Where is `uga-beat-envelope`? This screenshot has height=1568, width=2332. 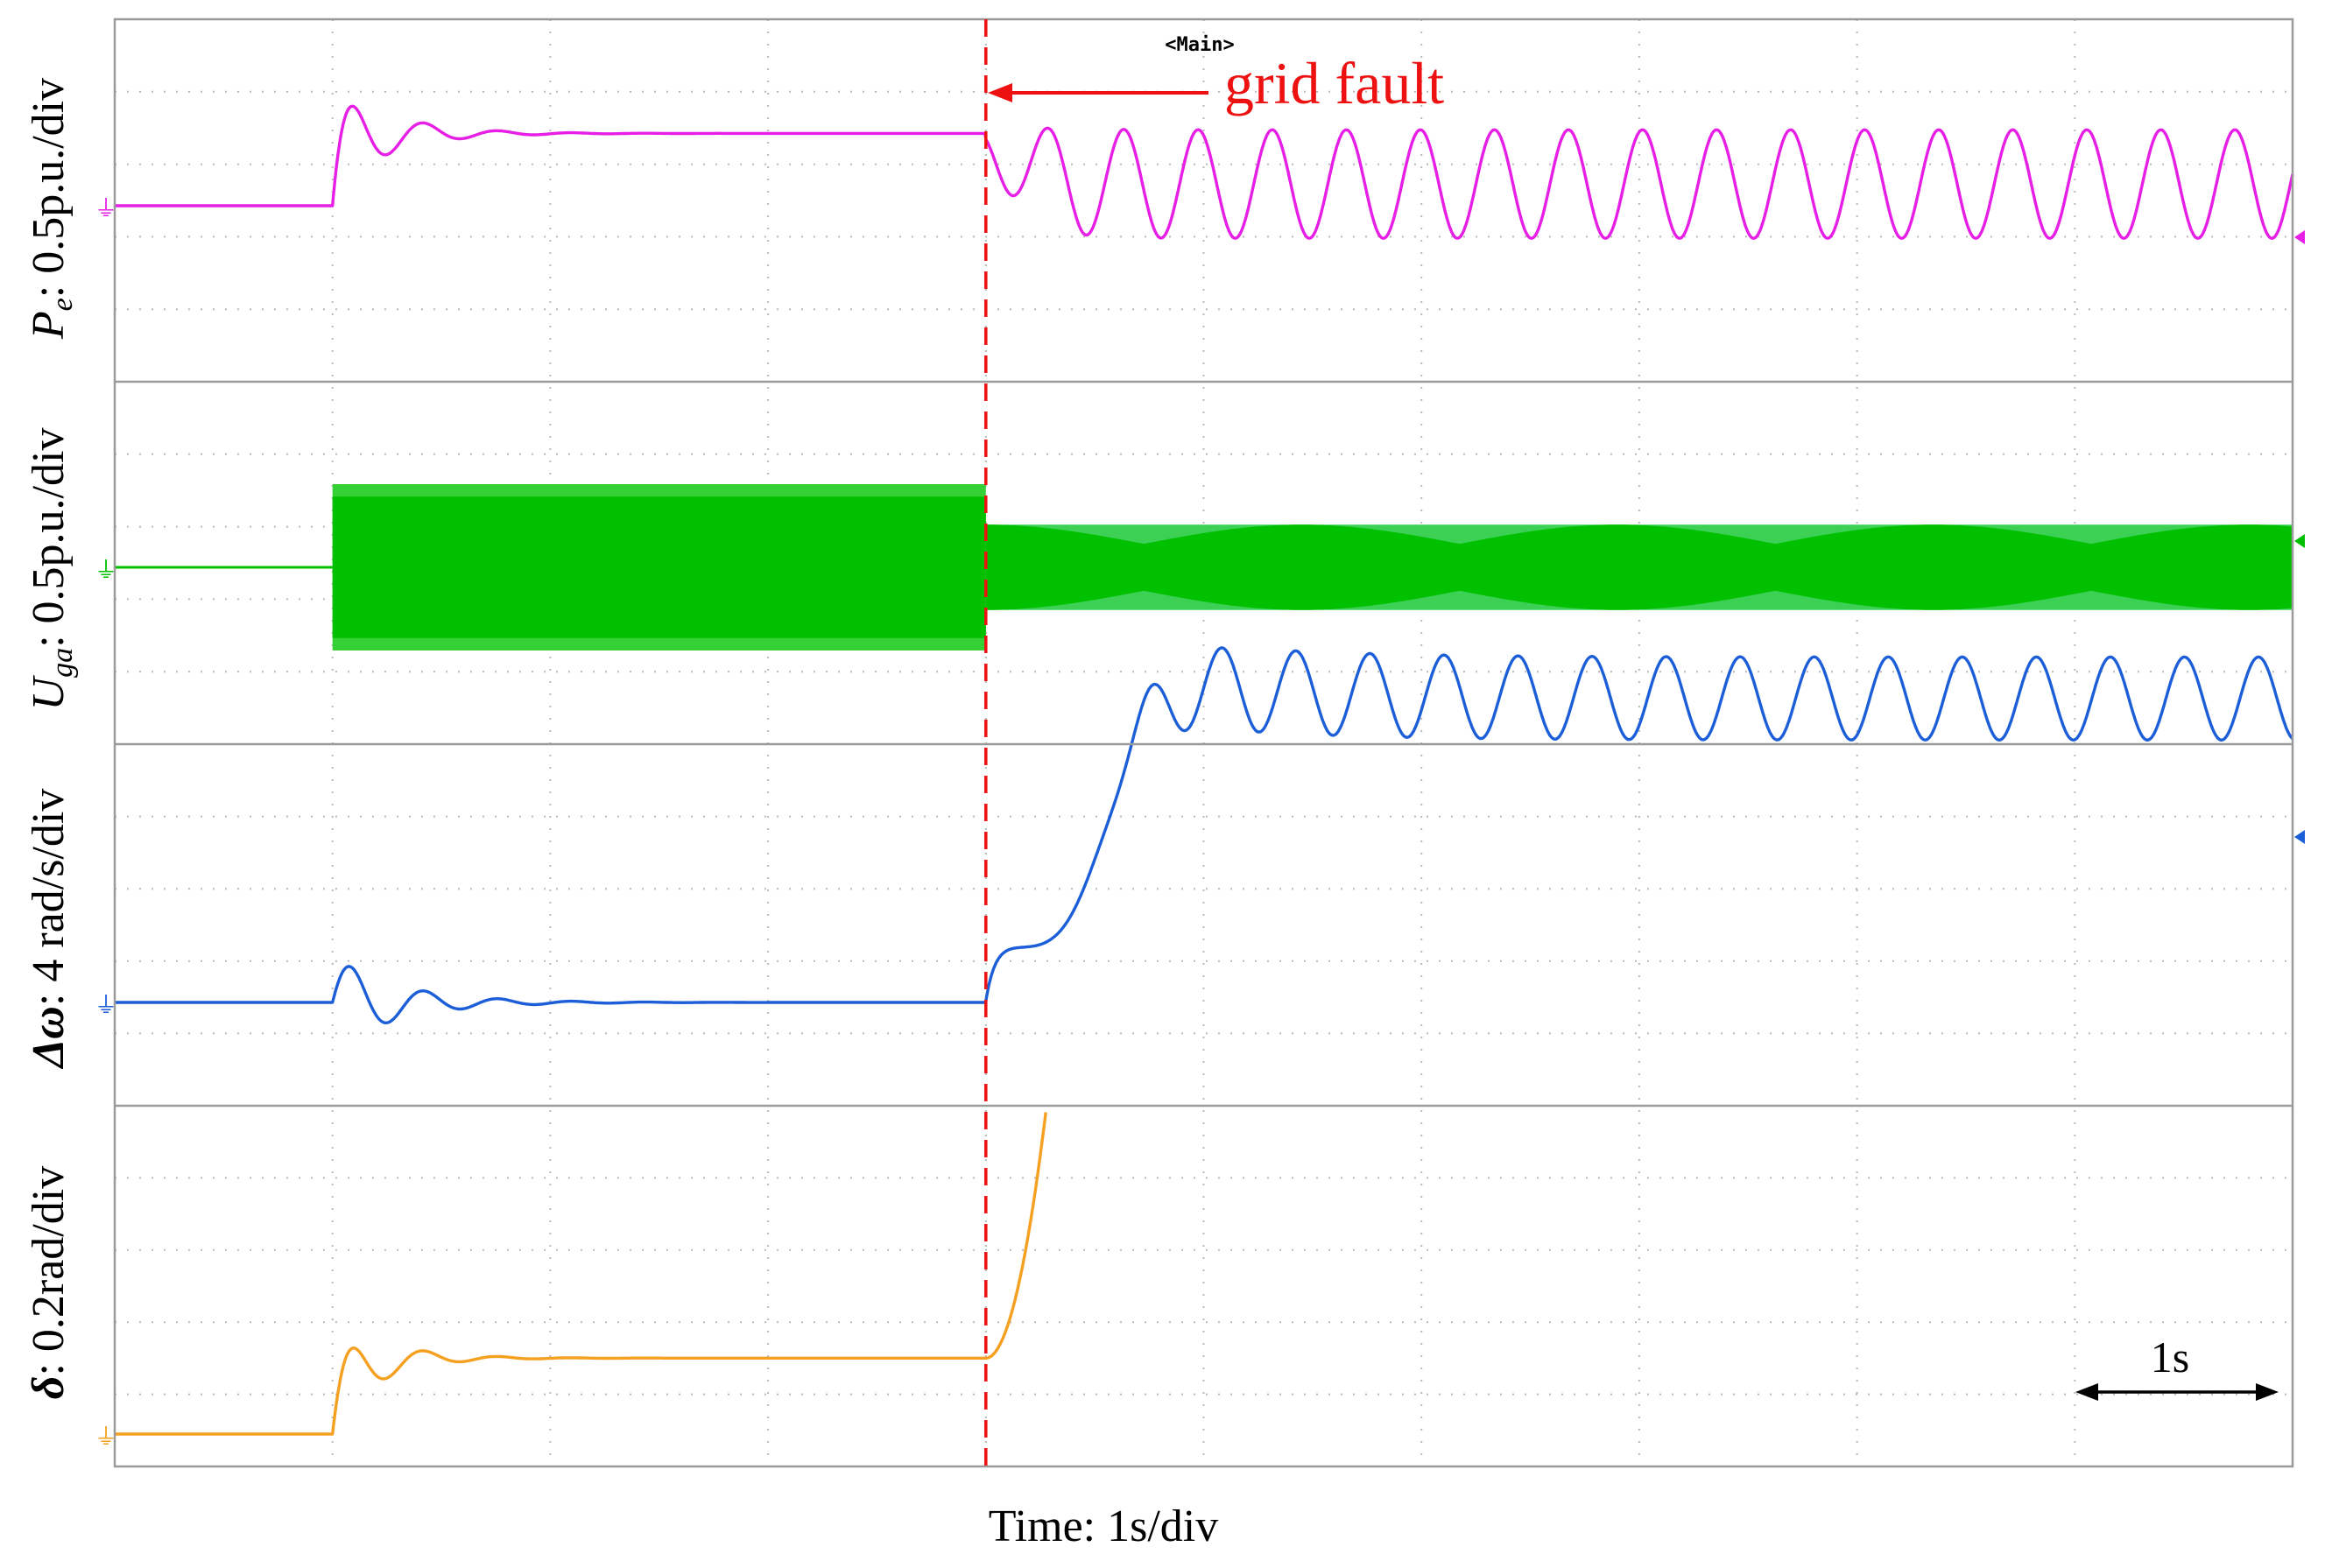 uga-beat-envelope is located at coordinates (1639, 567).